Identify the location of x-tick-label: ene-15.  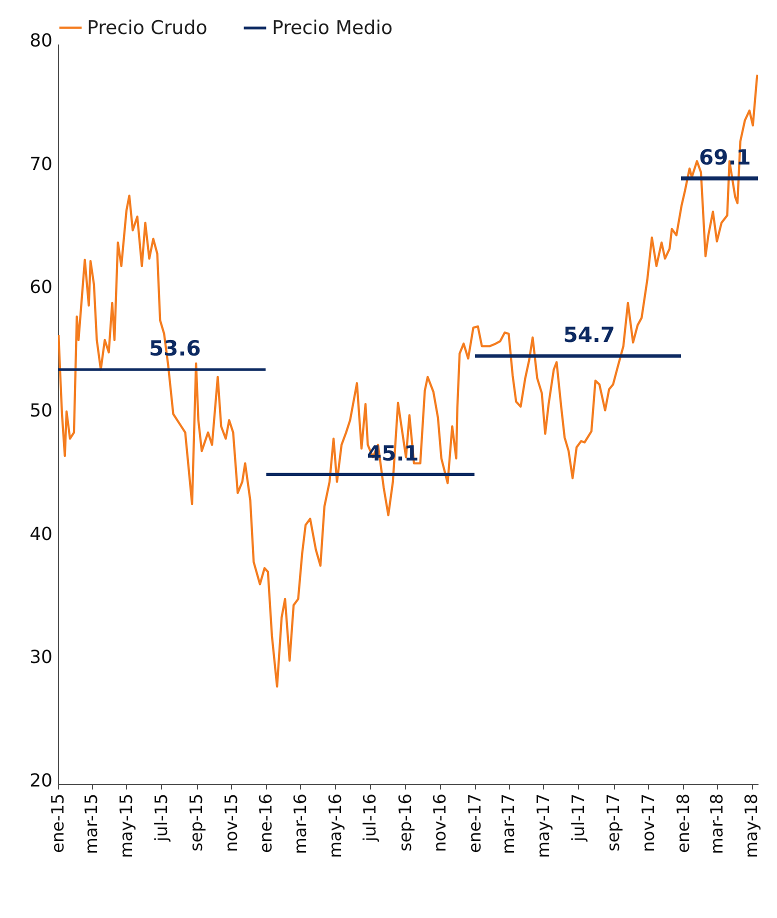
(58, 823).